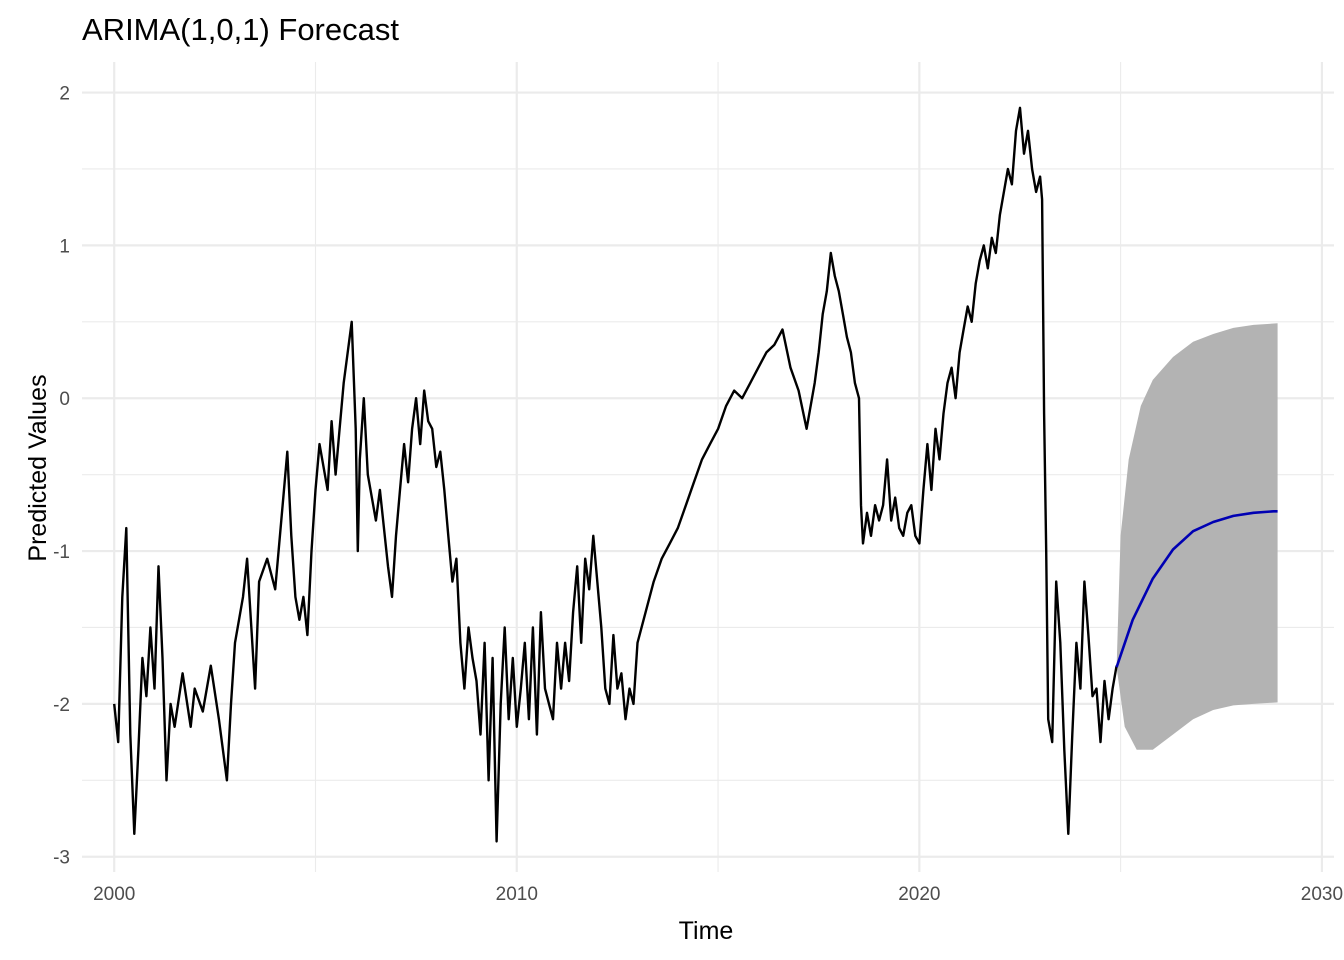 Image resolution: width=1344 pixels, height=960 pixels. What do you see at coordinates (240, 29) in the screenshot?
I see `chart-title: ARIMA(1,0,1) Forecast` at bounding box center [240, 29].